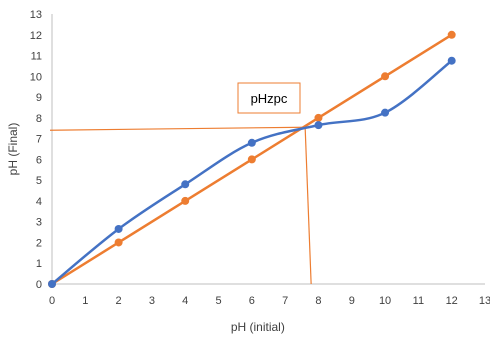 The width and height of the screenshot is (490, 344). Describe the element at coordinates (39, 243) in the screenshot. I see `y-tick-label: 2` at that location.